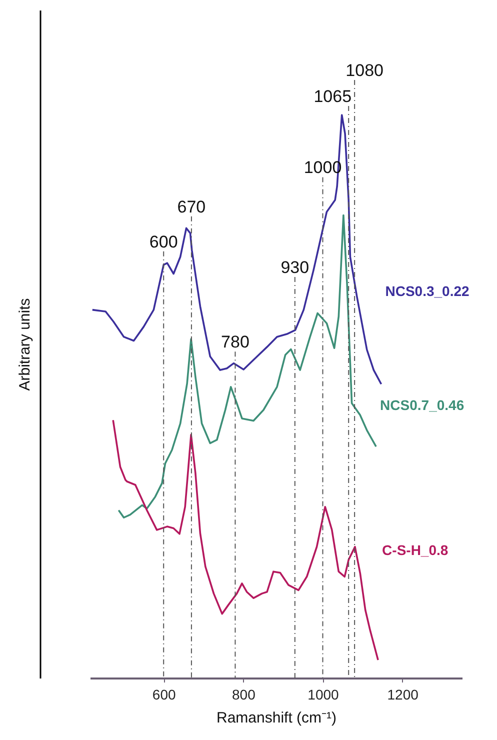  Describe the element at coordinates (324, 694) in the screenshot. I see `x-tick-label: 1000` at that location.